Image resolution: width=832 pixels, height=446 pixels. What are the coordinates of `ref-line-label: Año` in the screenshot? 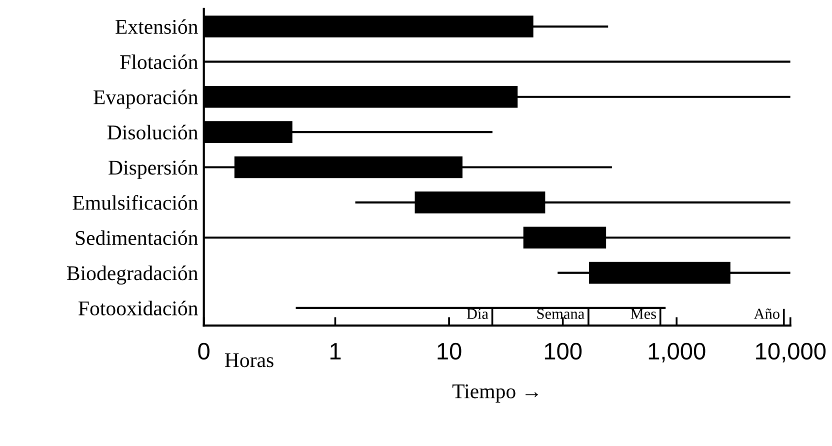 It's located at (767, 313).